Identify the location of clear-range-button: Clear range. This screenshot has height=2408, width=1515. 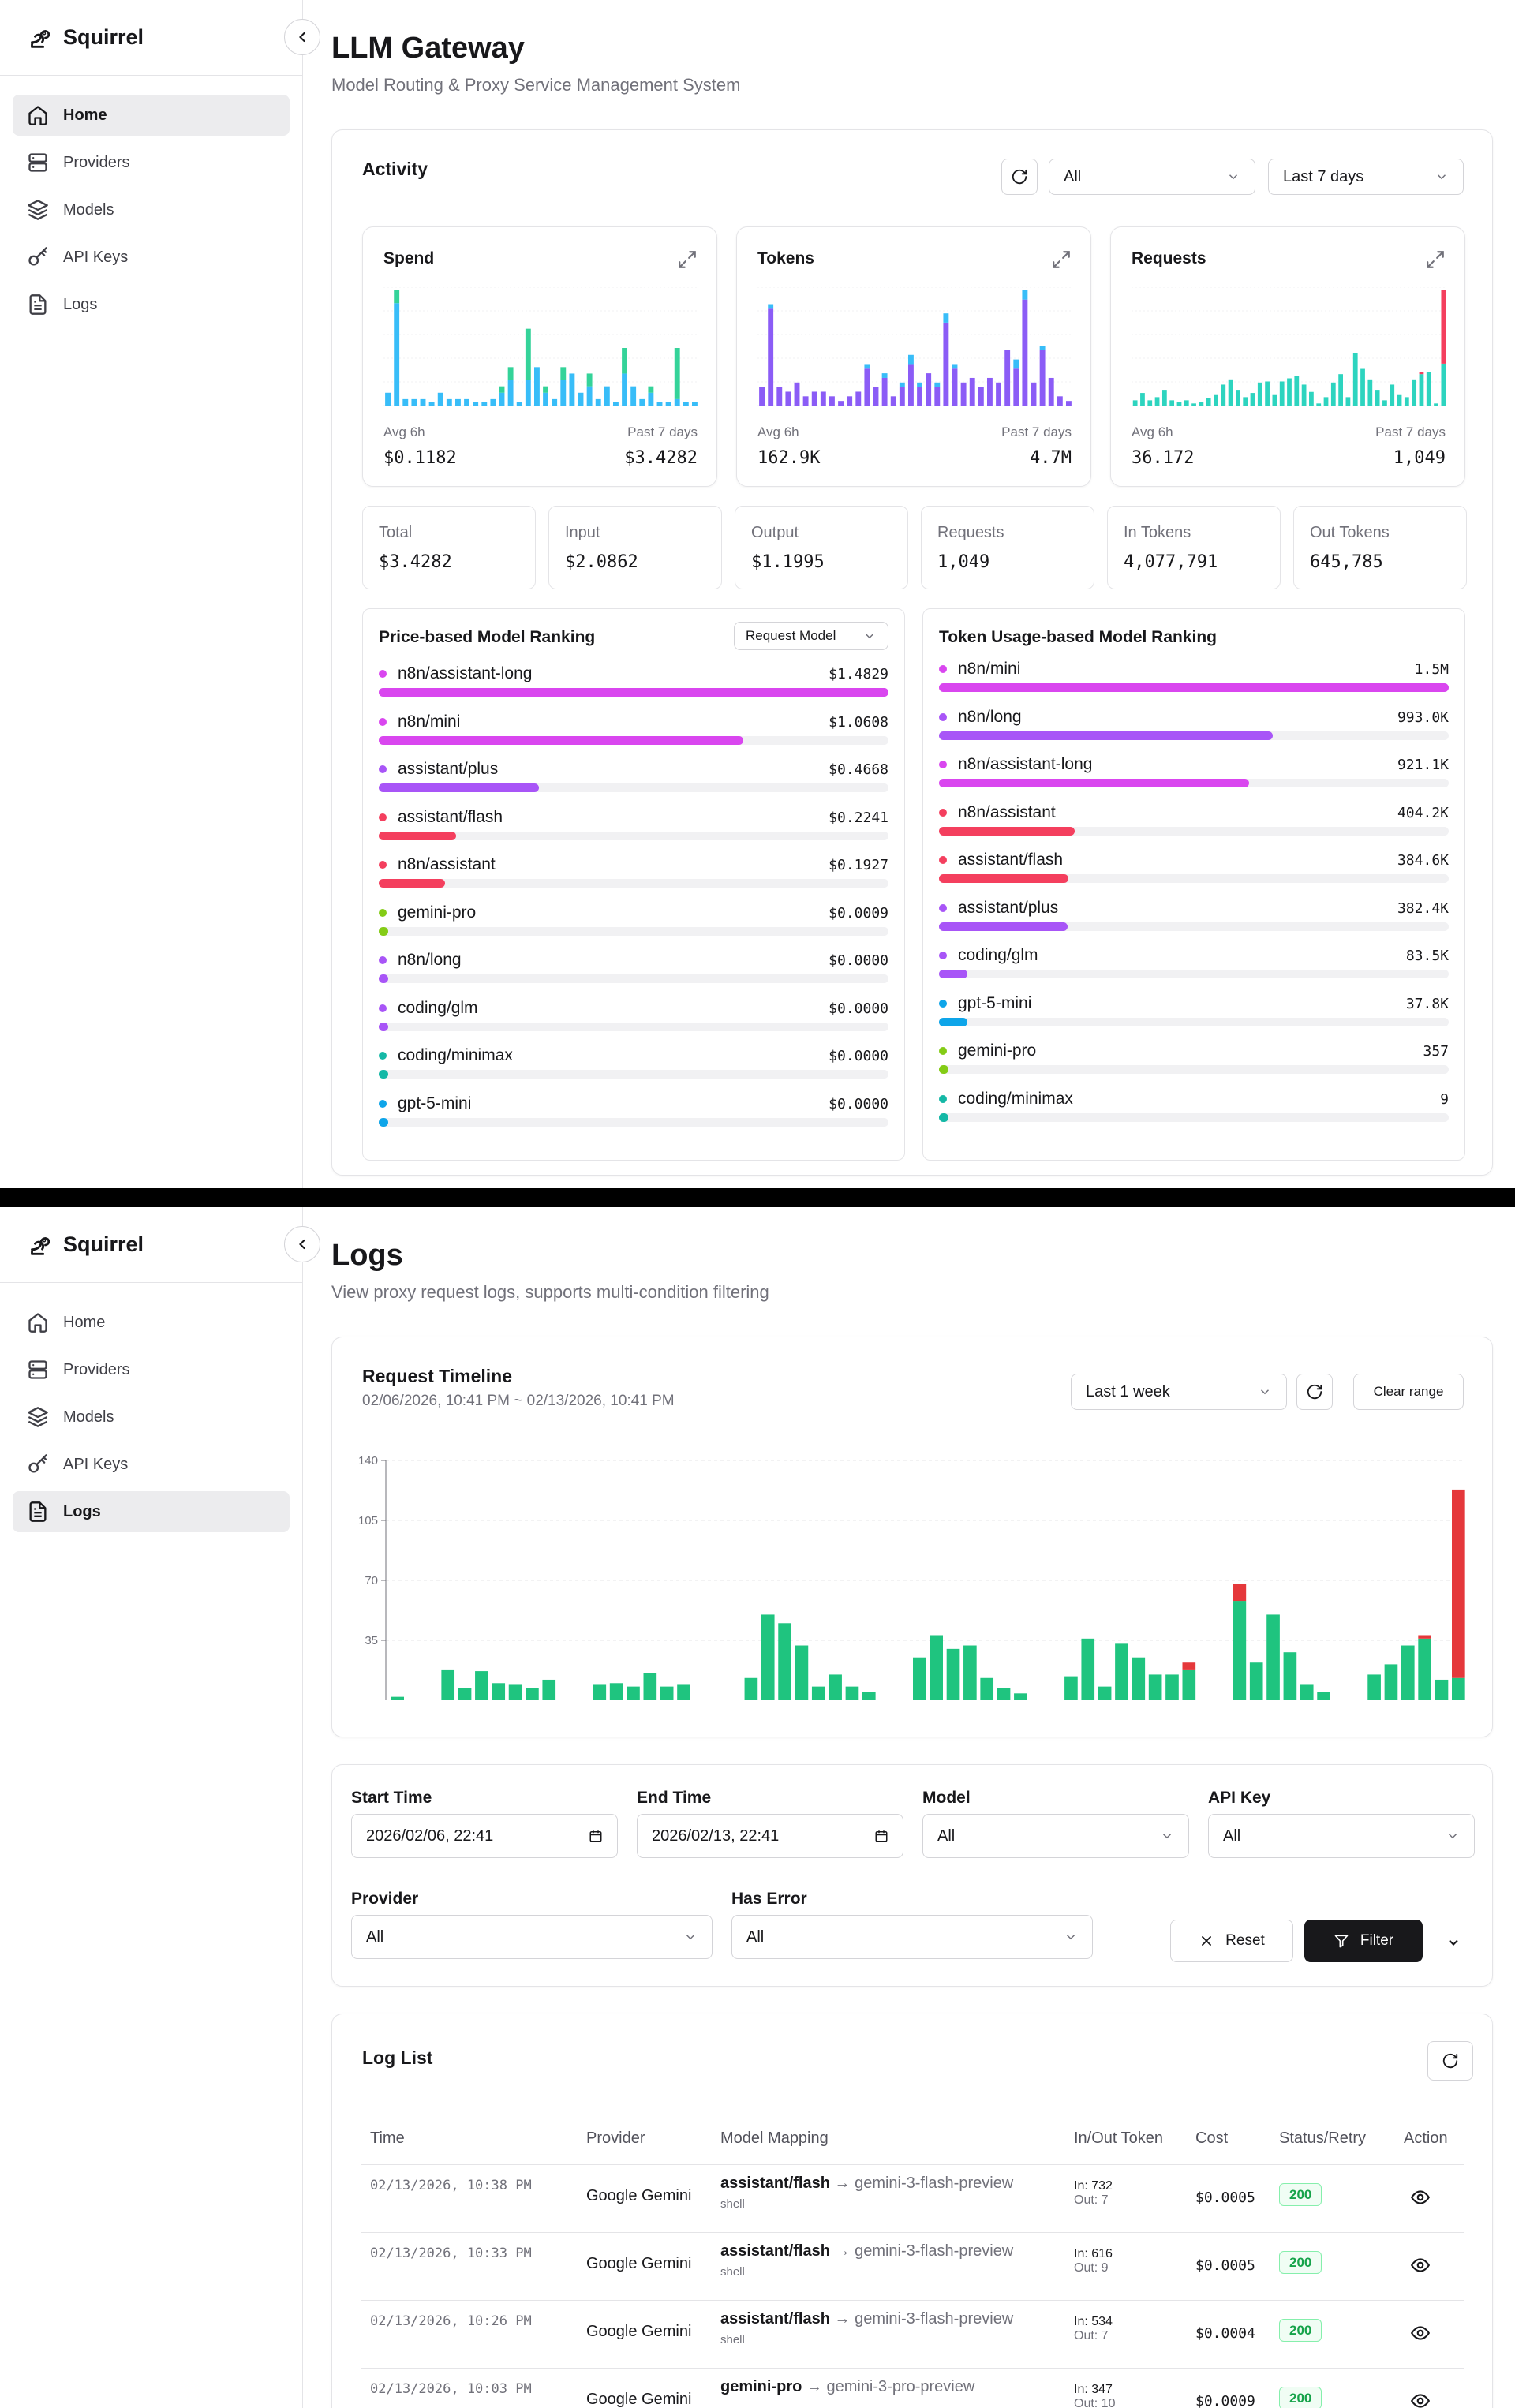
(1408, 1392).